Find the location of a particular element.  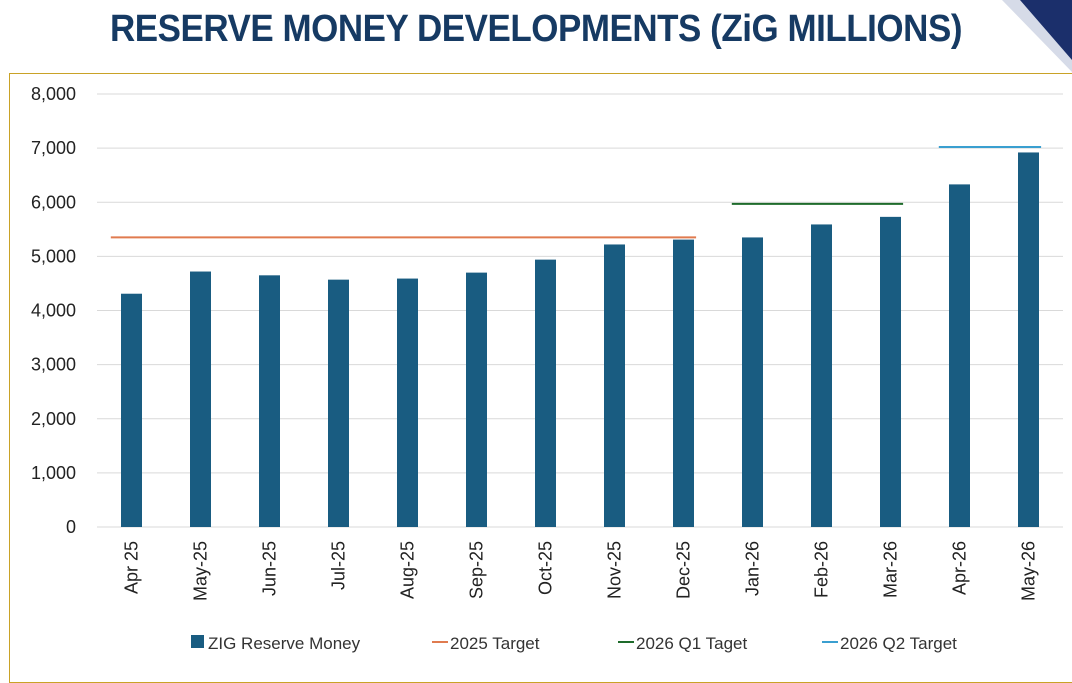

y-tick-label: 2,000 is located at coordinates (53, 419).